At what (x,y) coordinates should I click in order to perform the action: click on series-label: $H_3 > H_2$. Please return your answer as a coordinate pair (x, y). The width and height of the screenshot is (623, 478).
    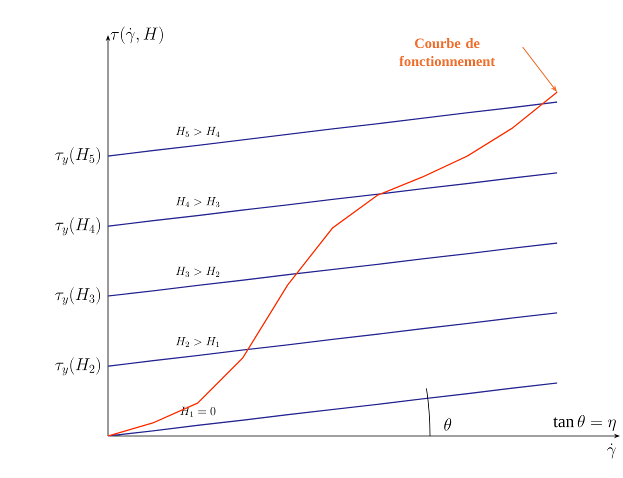
    Looking at the image, I should click on (198, 271).